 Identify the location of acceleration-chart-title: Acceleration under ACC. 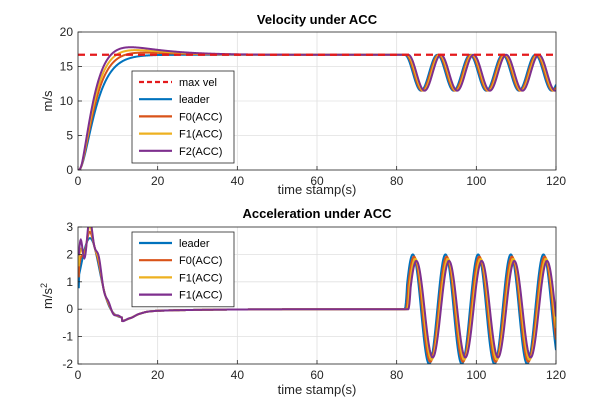
(317, 213).